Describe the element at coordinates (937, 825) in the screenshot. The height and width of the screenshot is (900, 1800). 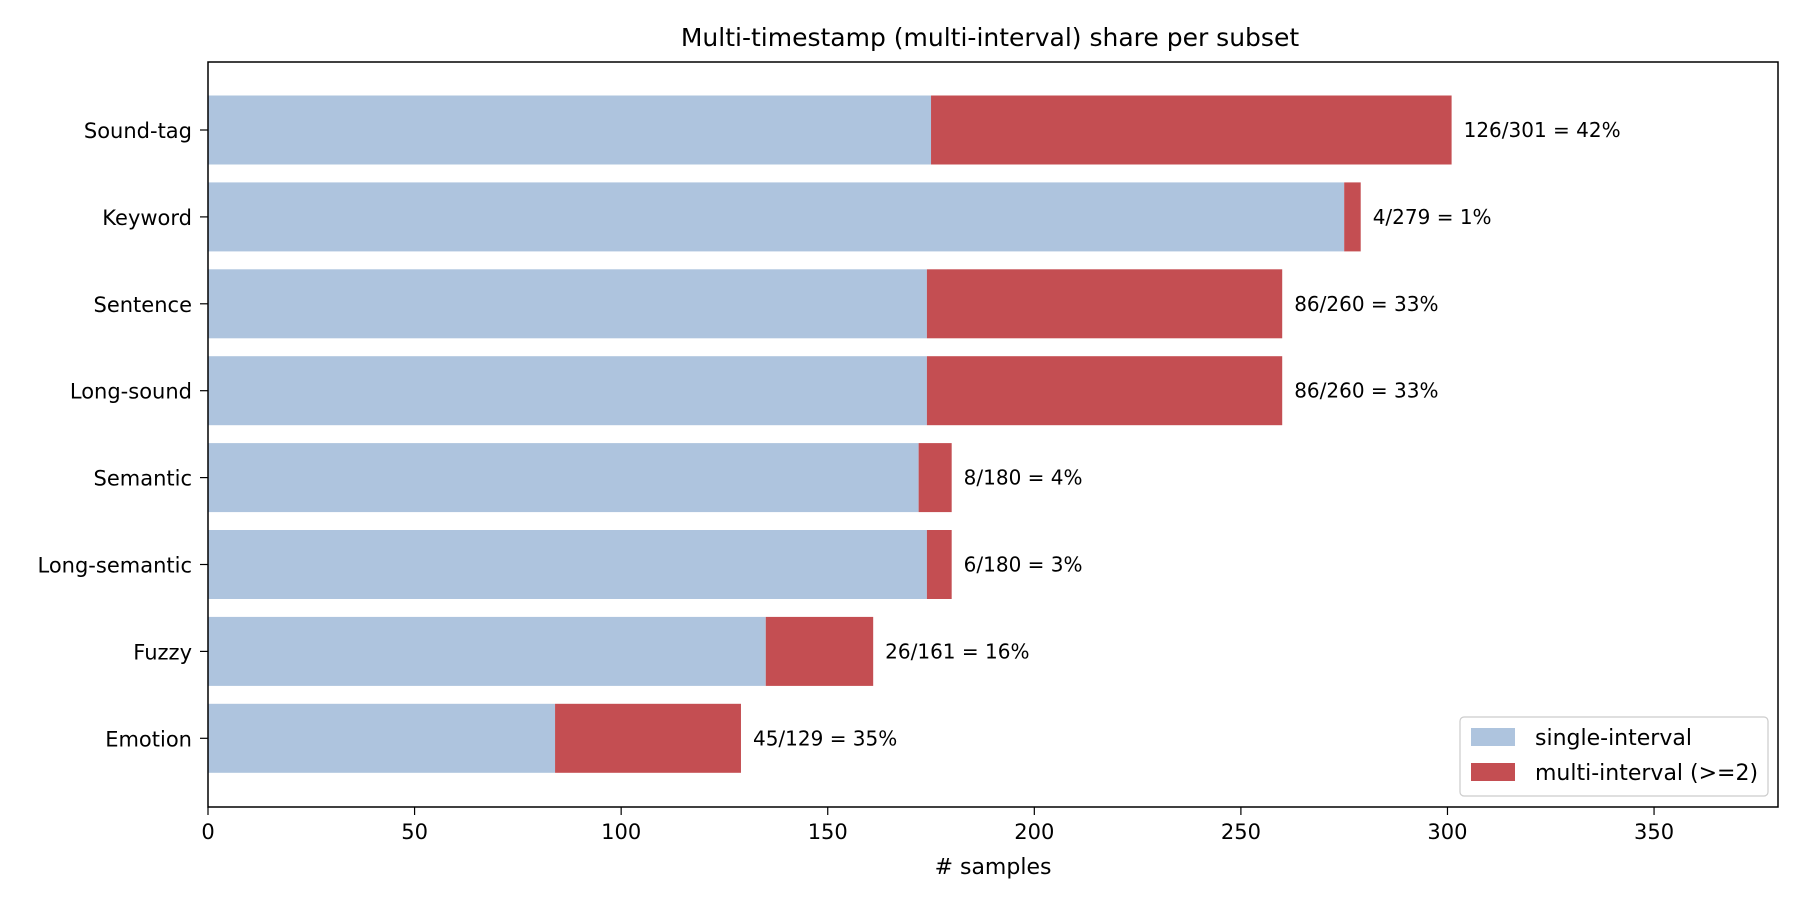
I see `x-axis-ticks: 0 50 100 150 200 250 300 350` at that location.